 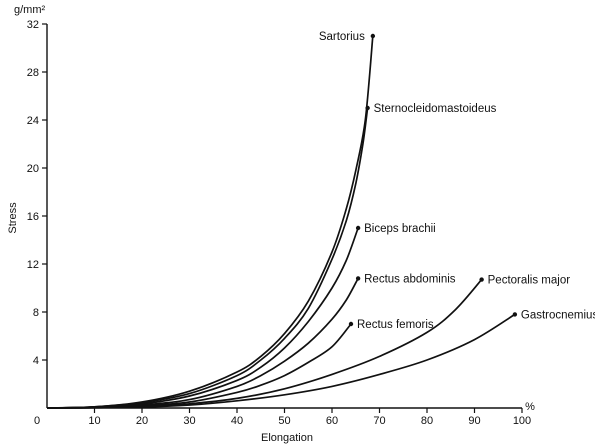 I want to click on series-end-dot-biceps-brachii, so click(x=358, y=228).